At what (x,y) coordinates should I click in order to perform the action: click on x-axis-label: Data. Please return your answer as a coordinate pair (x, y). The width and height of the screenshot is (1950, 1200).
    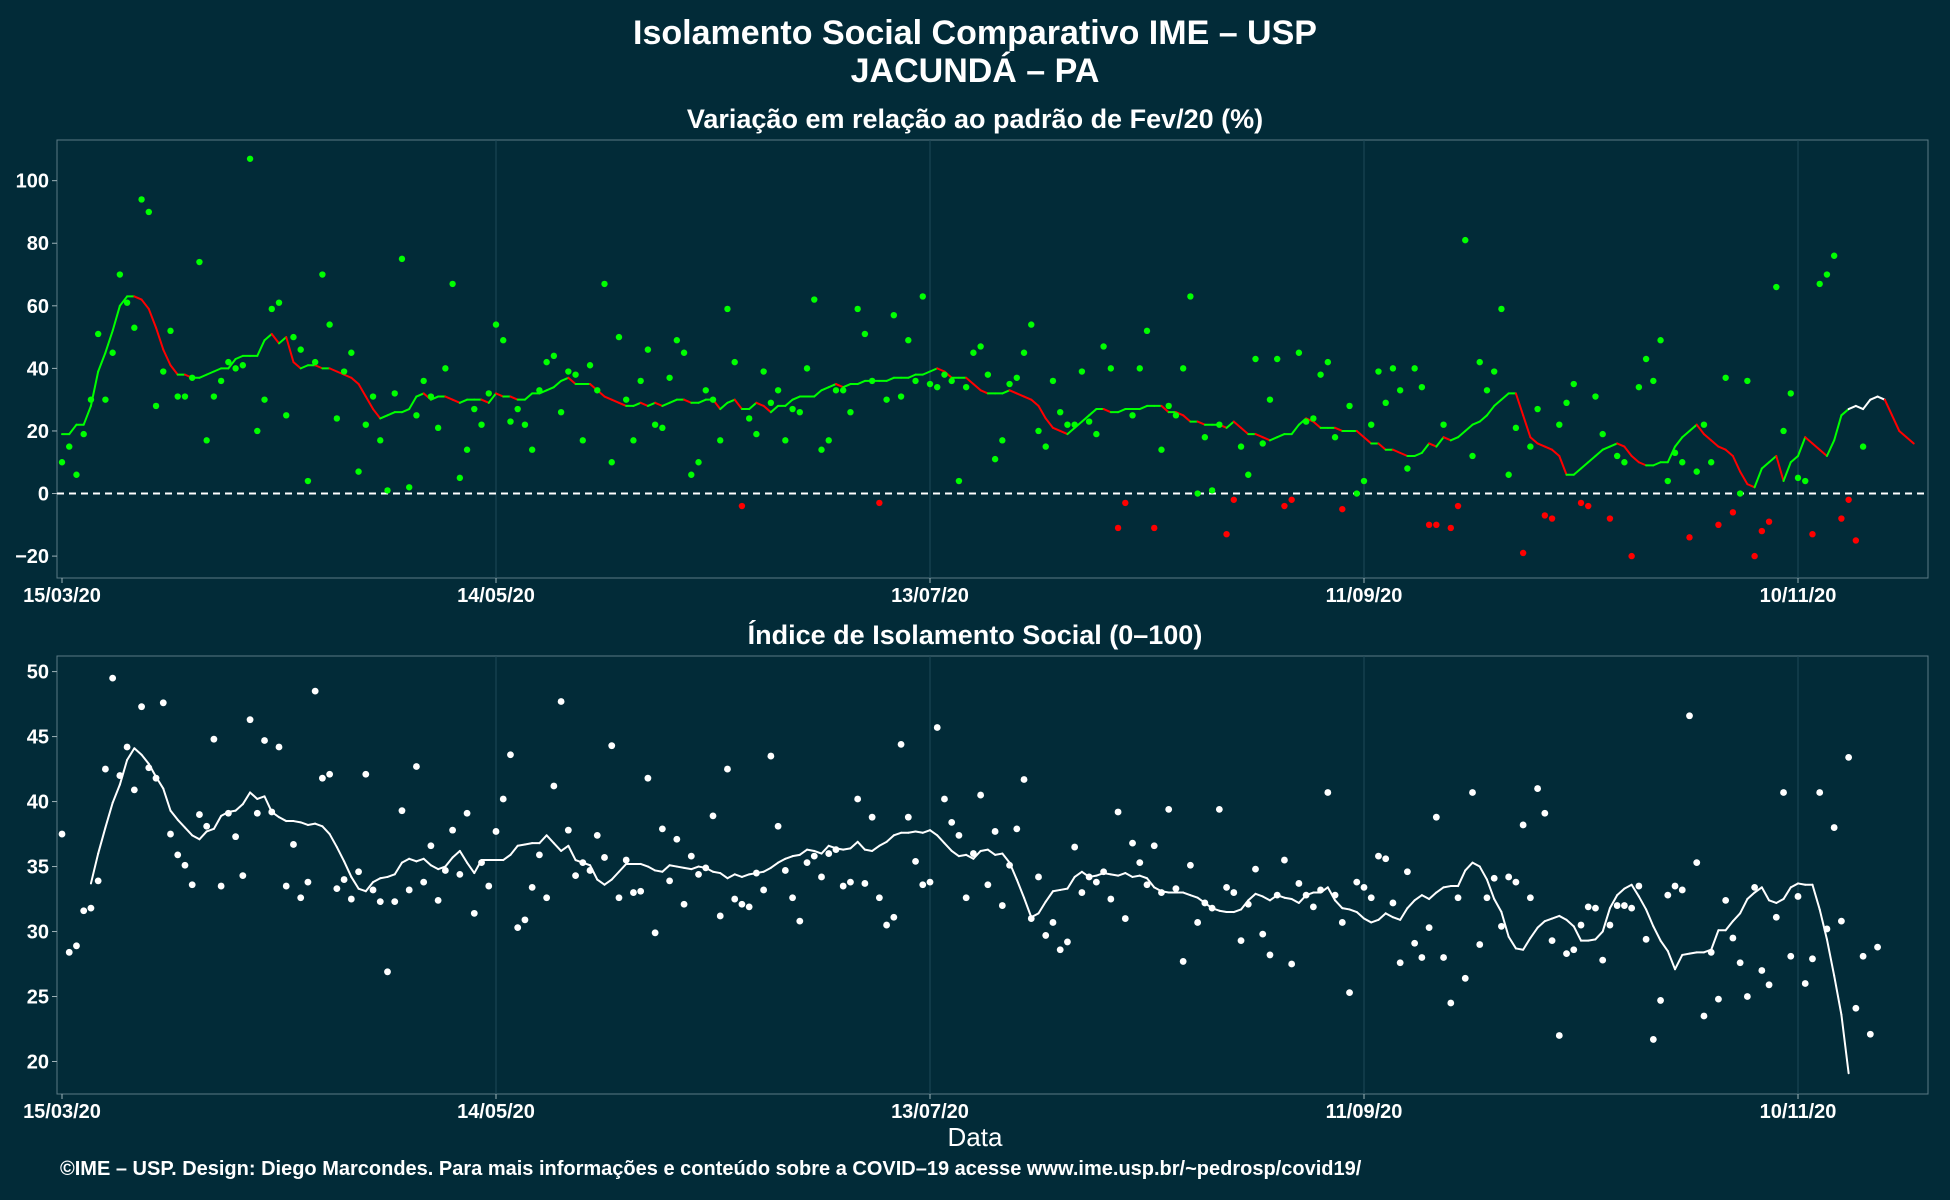
    Looking at the image, I should click on (975, 1137).